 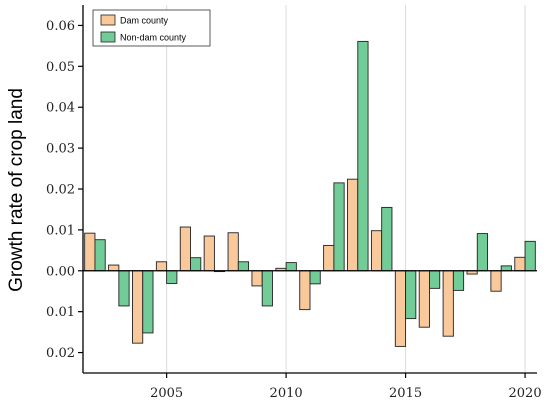 I want to click on bar-dam-2003, so click(x=114, y=268).